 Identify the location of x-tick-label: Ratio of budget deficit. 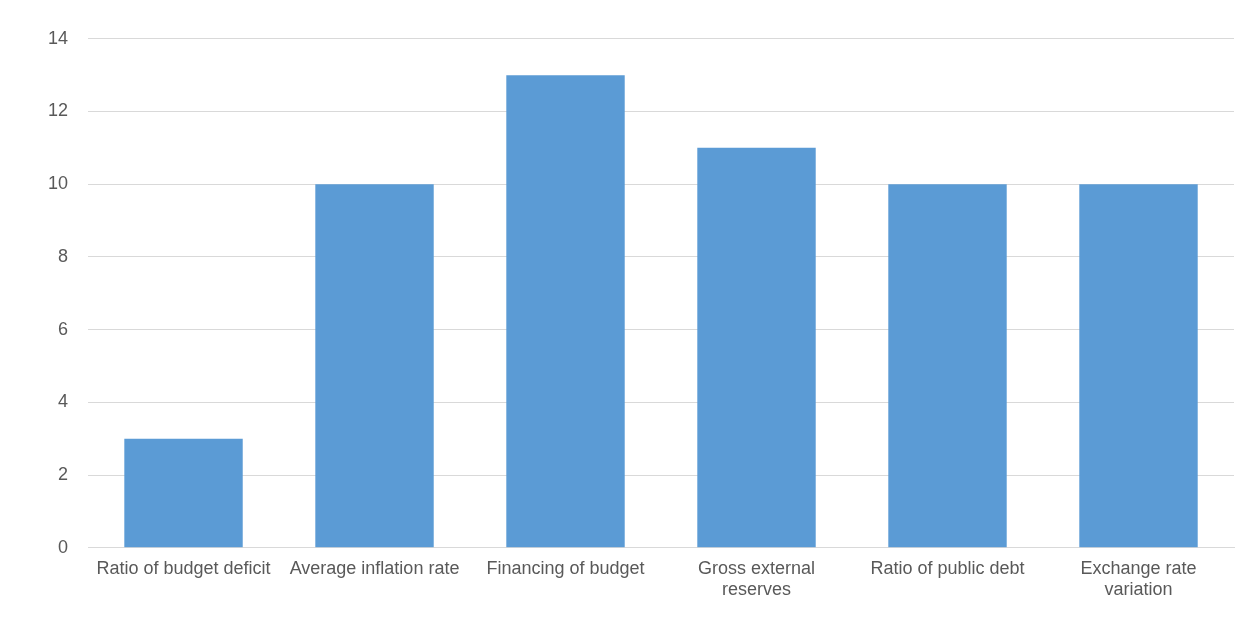
(183, 567).